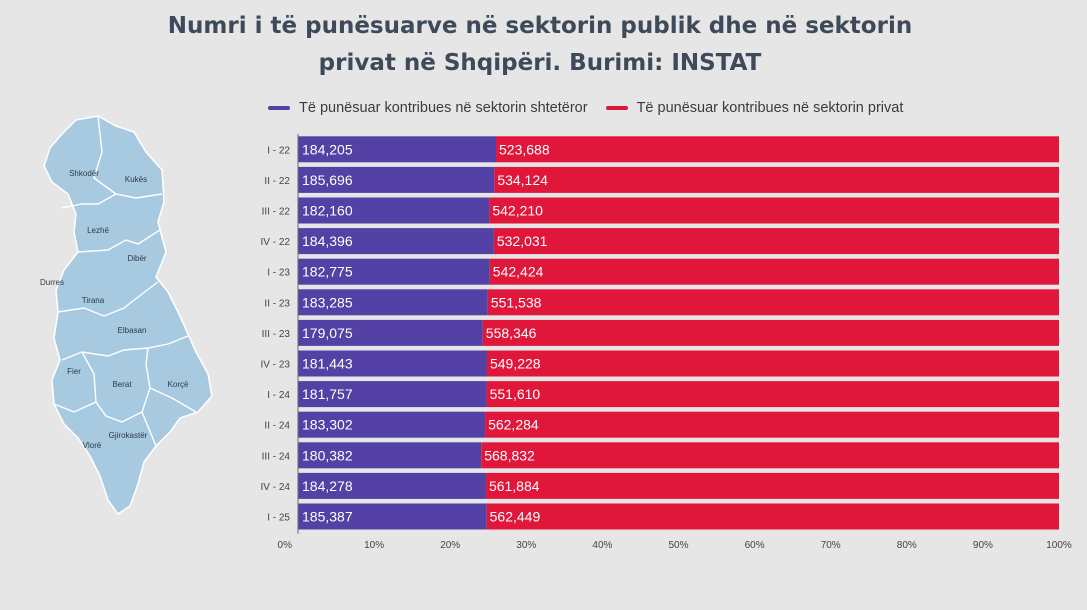 Image resolution: width=1087 pixels, height=610 pixels. Describe the element at coordinates (374, 545) in the screenshot. I see `x-tick-label-1: 10%` at that location.